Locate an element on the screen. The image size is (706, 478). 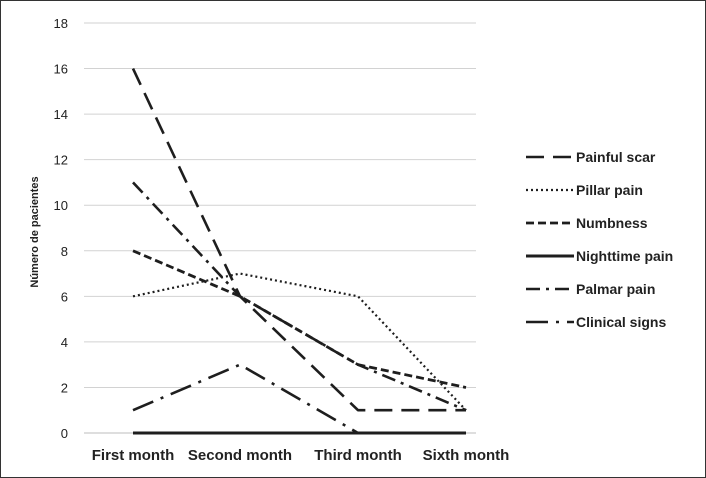
y-axis-ticks: 0 2 4 6 8 10 12 14 16 18 is located at coordinates (61, 228).